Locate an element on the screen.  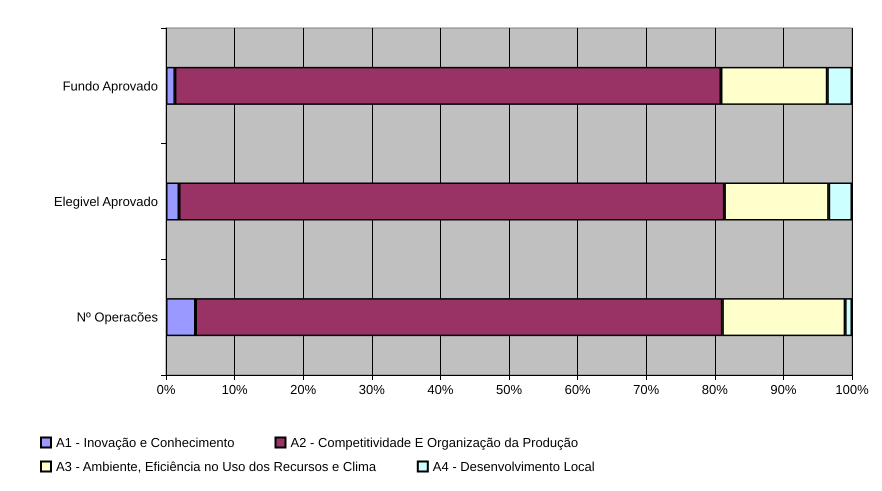
x-tick-label: 60% is located at coordinates (578, 389).